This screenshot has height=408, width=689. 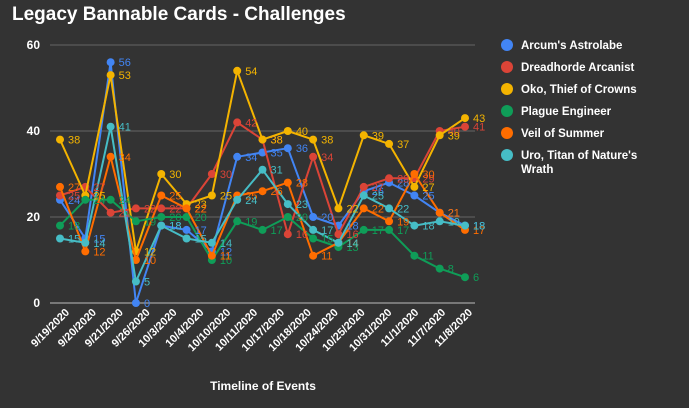 I want to click on data-label: 42, so click(x=251, y=123).